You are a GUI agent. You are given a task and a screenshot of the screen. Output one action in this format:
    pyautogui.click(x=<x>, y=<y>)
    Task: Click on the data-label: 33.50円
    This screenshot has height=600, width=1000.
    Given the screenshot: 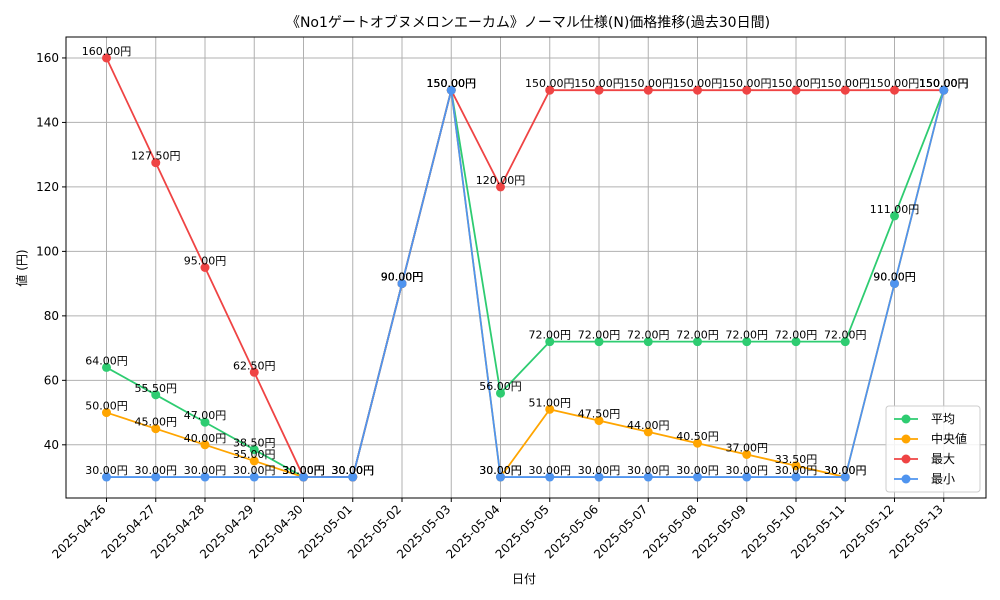 What is the action you would take?
    pyautogui.click(x=796, y=459)
    